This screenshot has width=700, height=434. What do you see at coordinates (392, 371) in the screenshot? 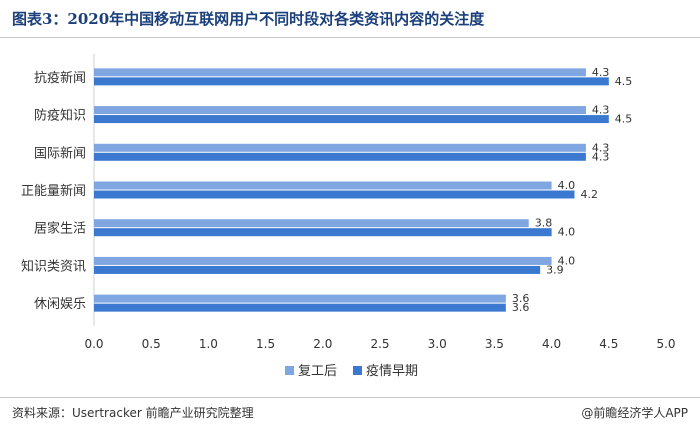
I see `legend-label: 疫情早期` at bounding box center [392, 371].